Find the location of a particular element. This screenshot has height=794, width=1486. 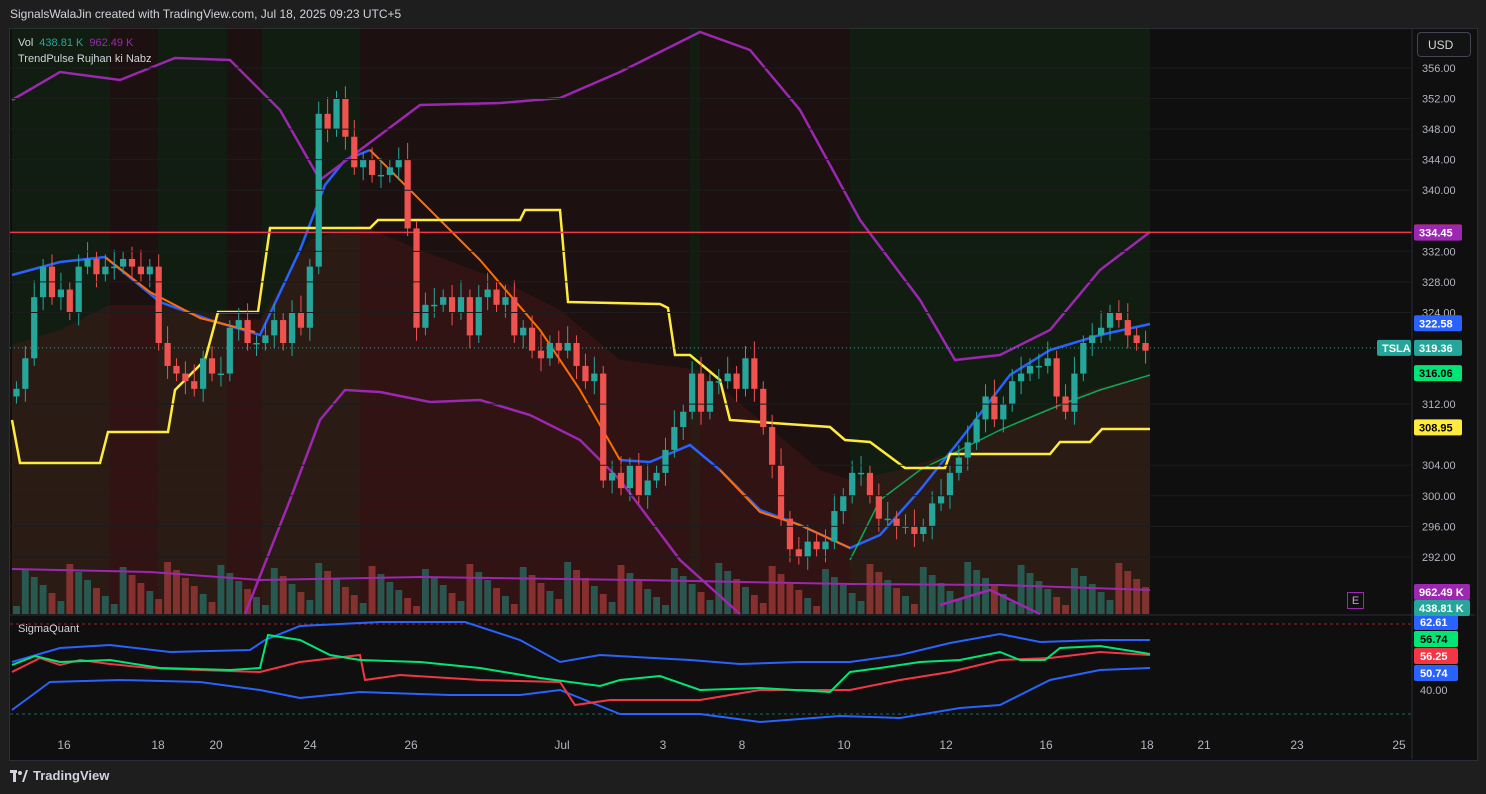

volume-tag-bg is located at coordinates (1442, 592).